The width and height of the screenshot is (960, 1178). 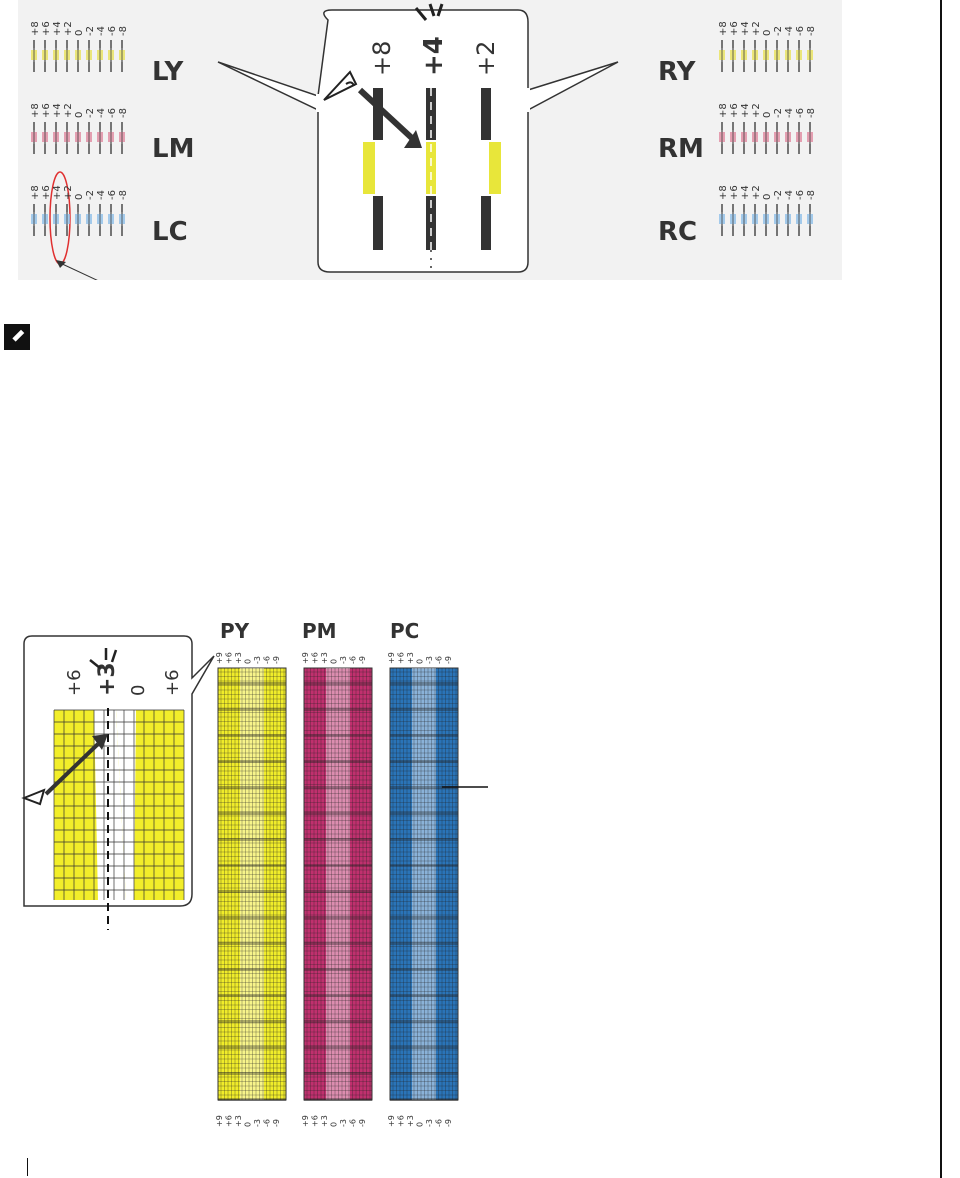 What do you see at coordinates (276, 1123) in the screenshot?
I see `strip-bottom-tick-0-6: -9` at bounding box center [276, 1123].